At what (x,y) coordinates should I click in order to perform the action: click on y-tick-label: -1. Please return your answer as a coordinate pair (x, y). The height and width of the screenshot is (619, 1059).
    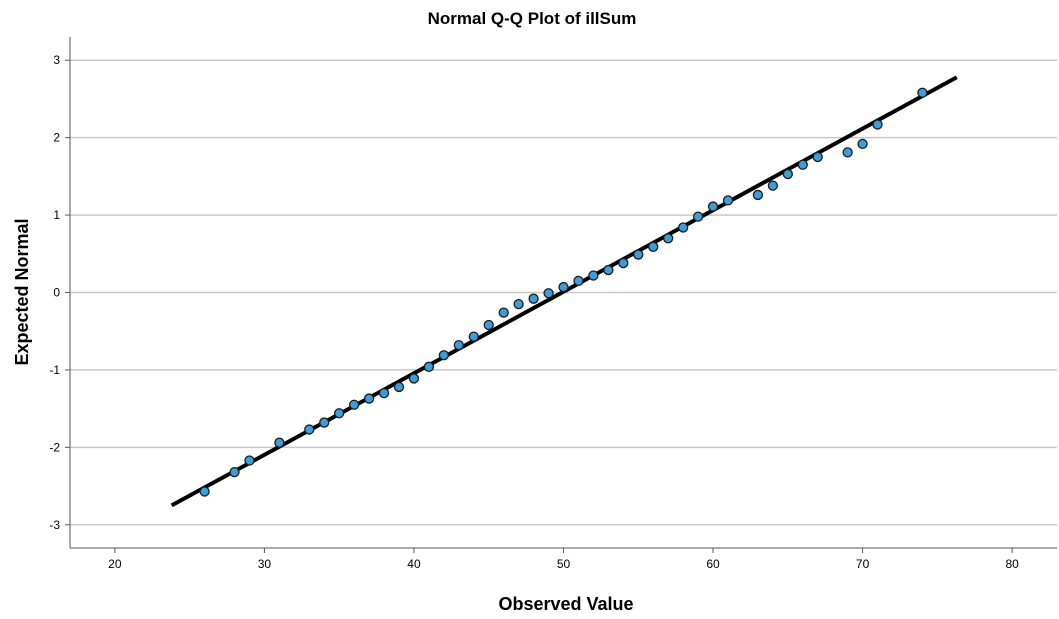
    Looking at the image, I should click on (54, 370).